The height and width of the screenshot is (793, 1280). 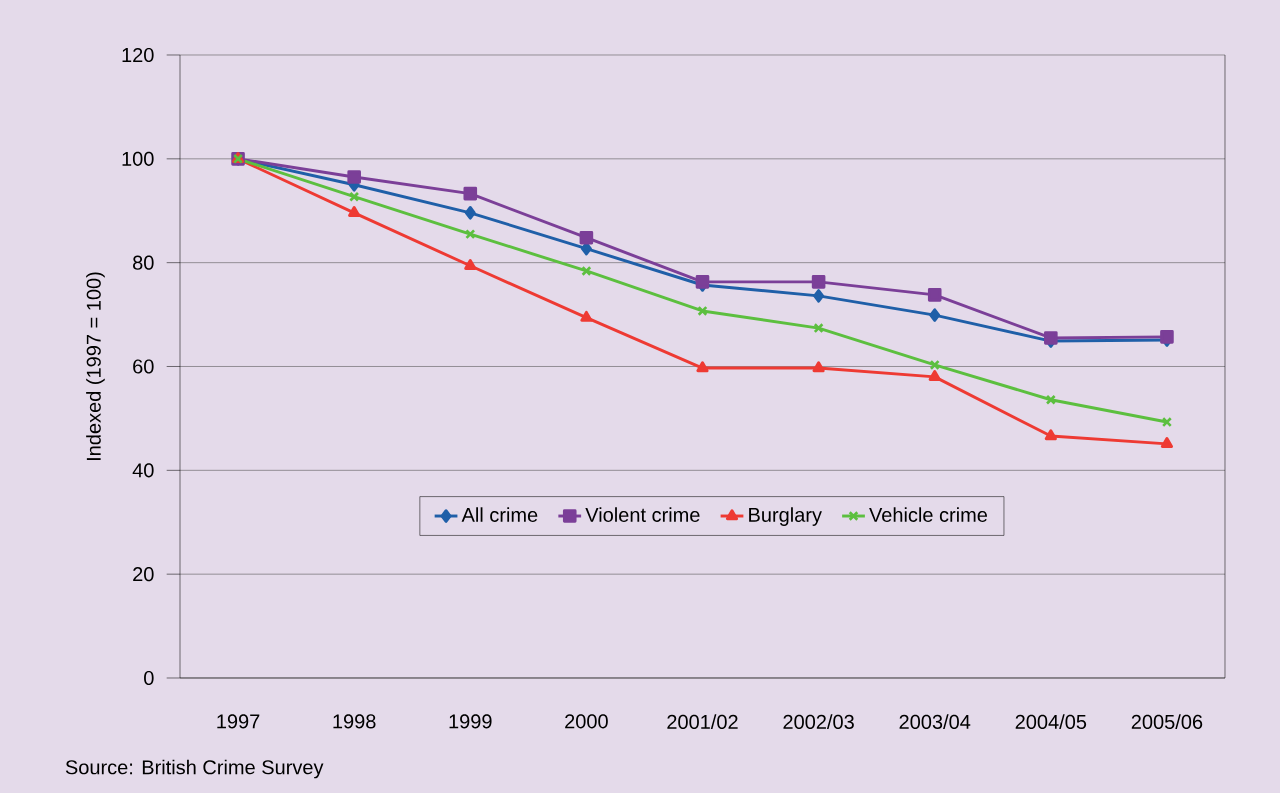 I want to click on legend-label: Violent crime, so click(x=642, y=514).